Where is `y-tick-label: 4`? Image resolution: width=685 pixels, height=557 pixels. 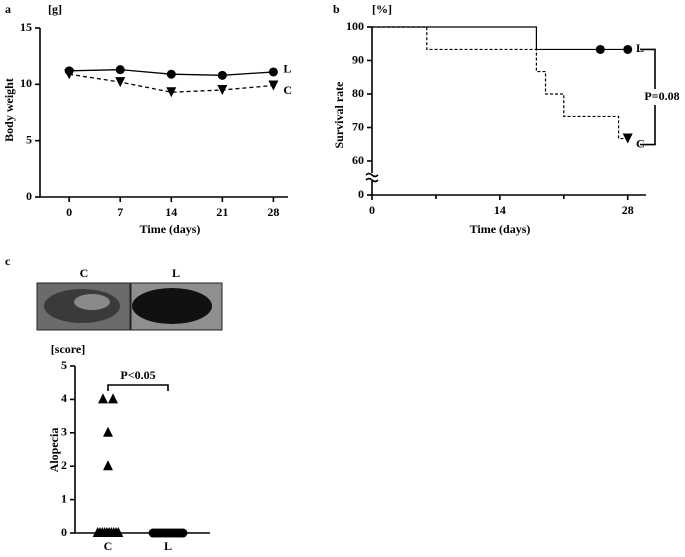 y-tick-label: 4 is located at coordinates (64, 398).